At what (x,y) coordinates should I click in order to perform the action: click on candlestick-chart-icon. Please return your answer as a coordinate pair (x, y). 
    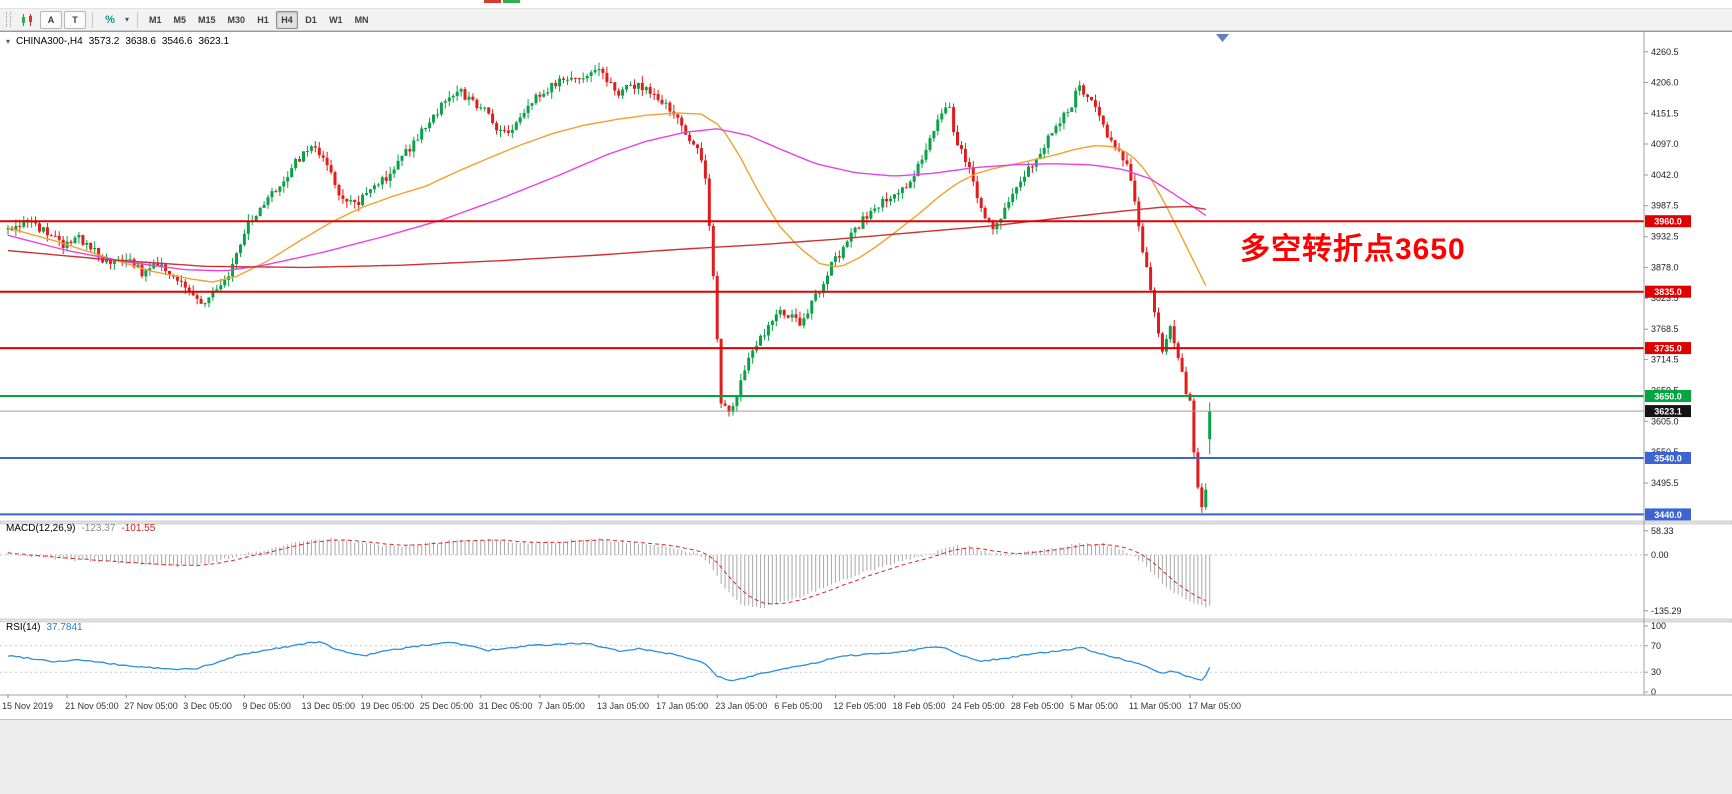
    Looking at the image, I should click on (27, 20).